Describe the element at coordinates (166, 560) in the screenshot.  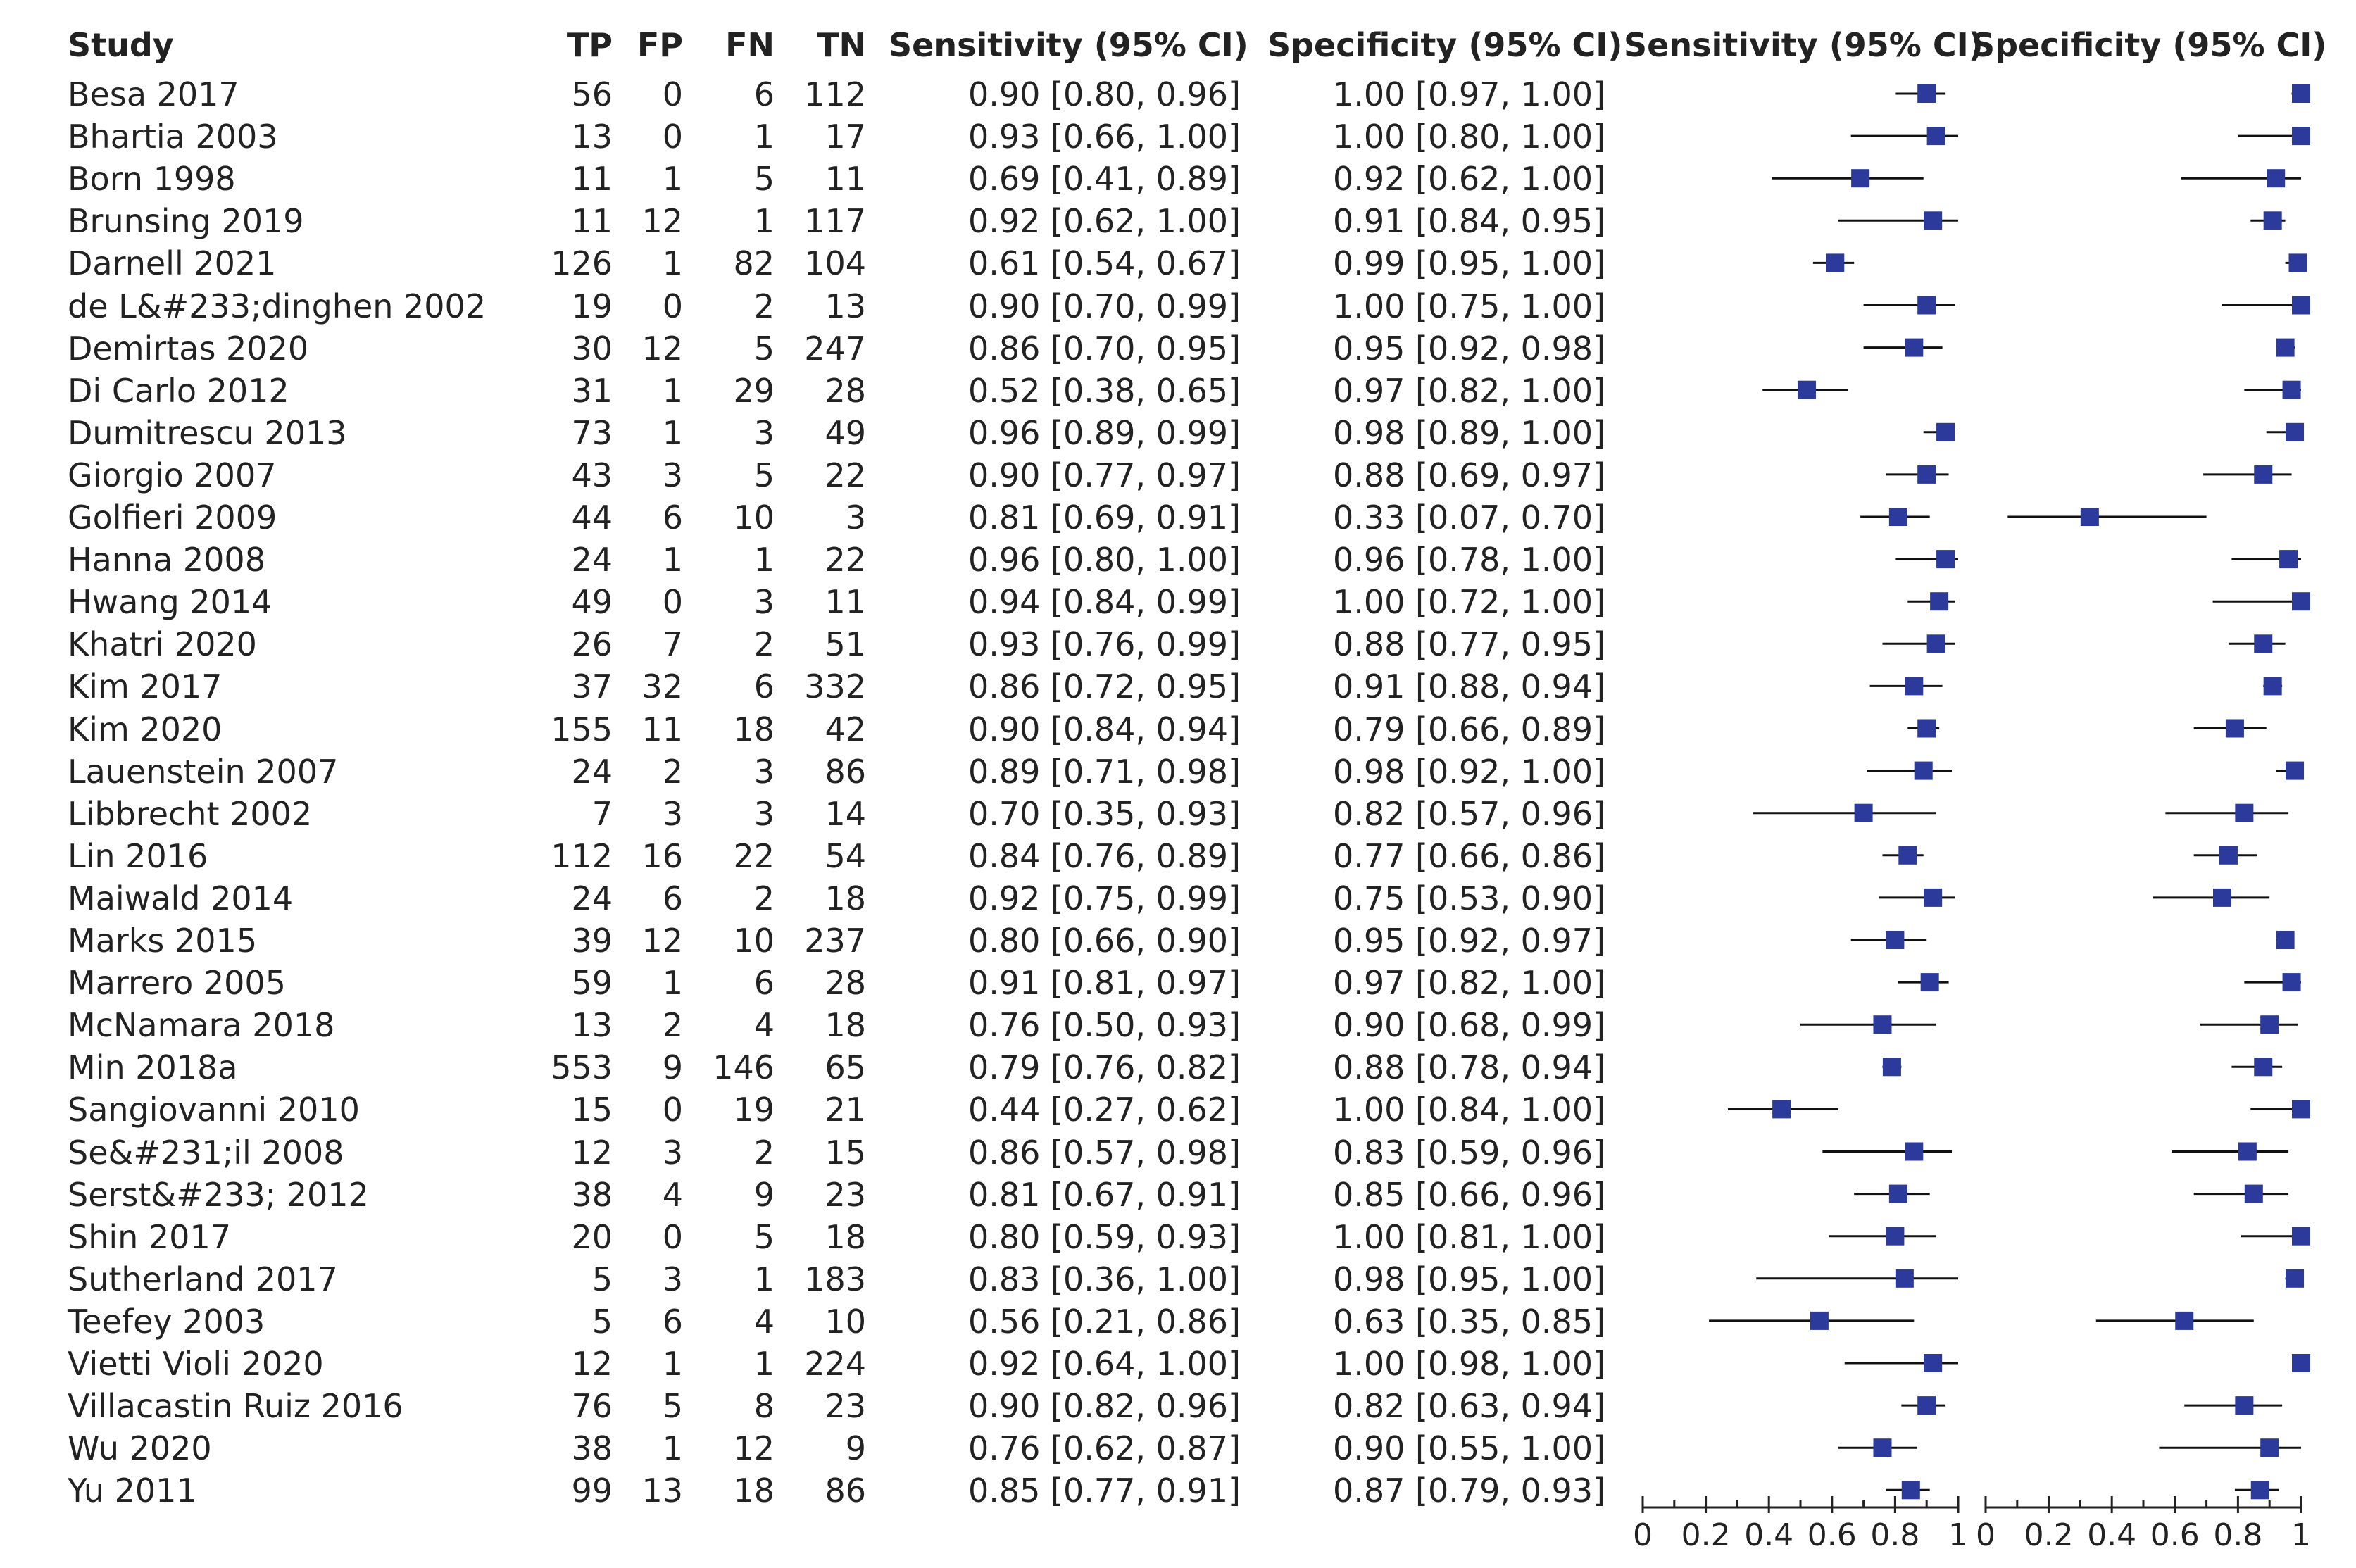
I see `study-name: Hanna 2008` at that location.